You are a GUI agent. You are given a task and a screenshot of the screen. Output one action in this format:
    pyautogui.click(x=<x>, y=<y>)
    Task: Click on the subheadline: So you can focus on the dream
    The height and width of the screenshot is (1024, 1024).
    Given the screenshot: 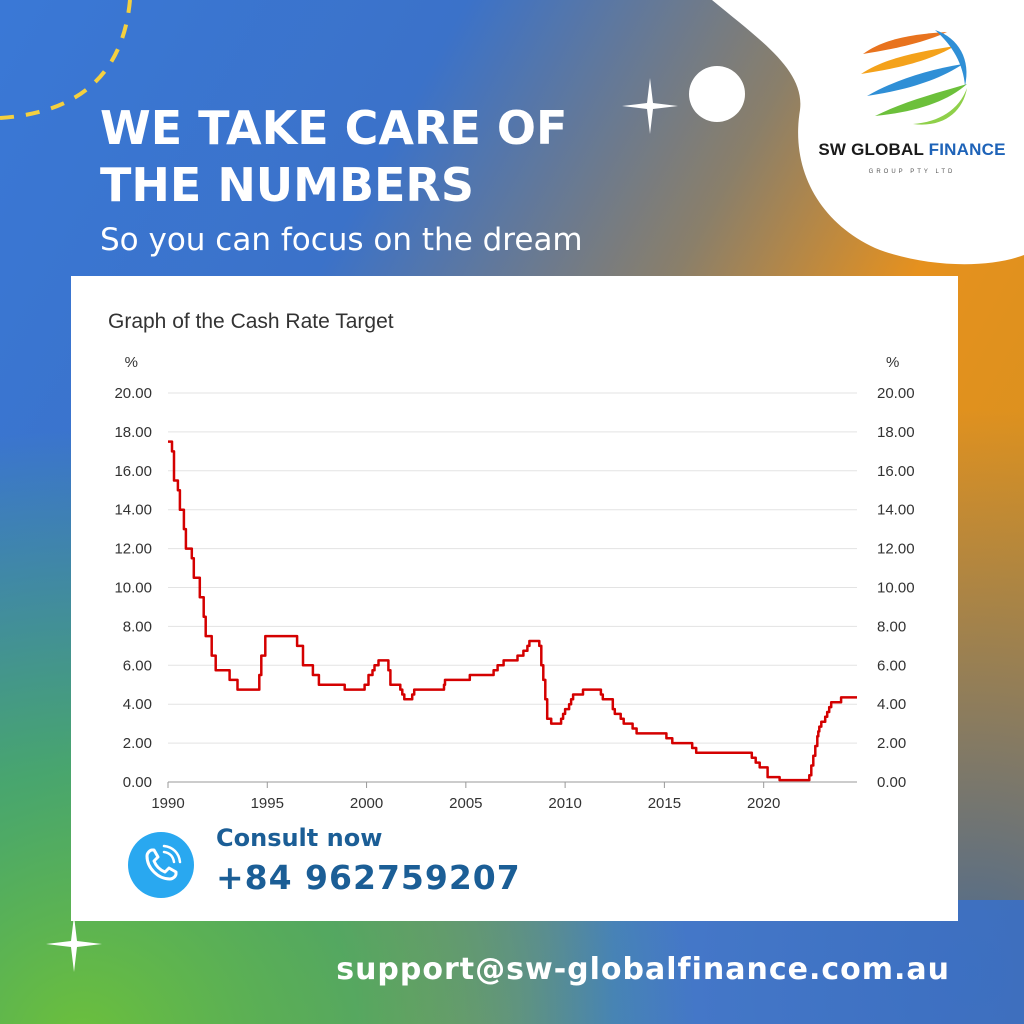 What is the action you would take?
    pyautogui.click(x=341, y=240)
    